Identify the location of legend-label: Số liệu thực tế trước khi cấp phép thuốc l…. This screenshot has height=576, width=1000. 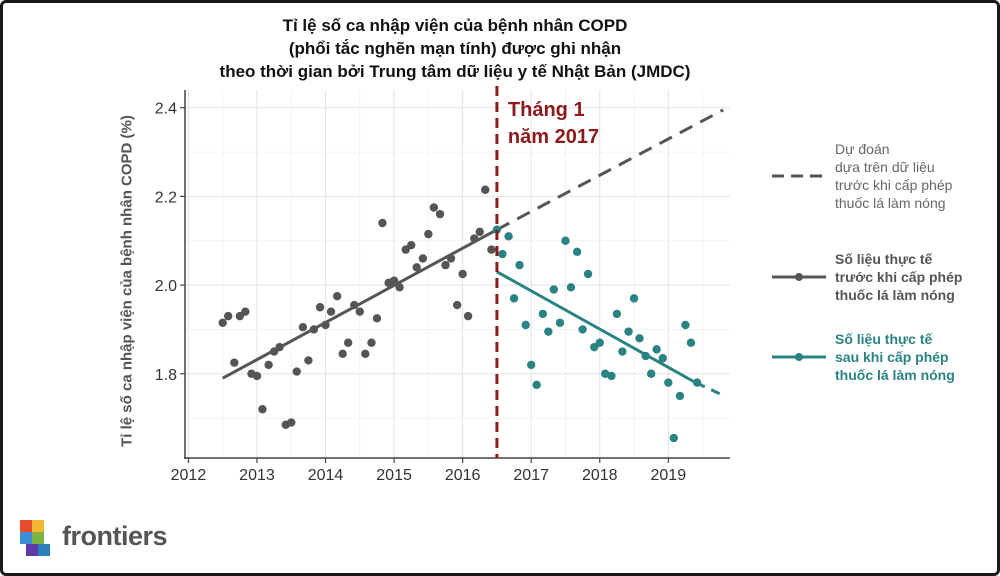
(898, 277).